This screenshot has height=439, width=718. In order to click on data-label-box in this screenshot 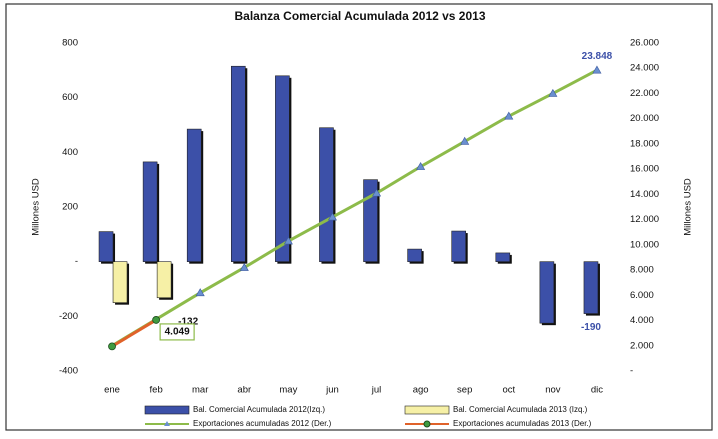, I will do `click(177, 332)`.